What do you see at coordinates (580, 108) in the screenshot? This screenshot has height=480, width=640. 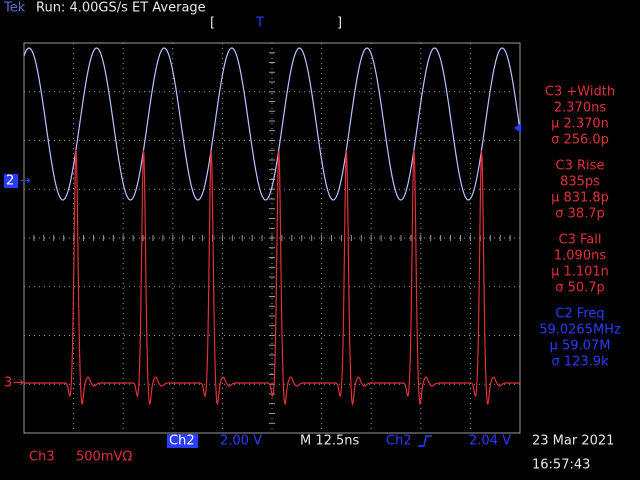 I see `measurement-value: 2.370ns` at bounding box center [580, 108].